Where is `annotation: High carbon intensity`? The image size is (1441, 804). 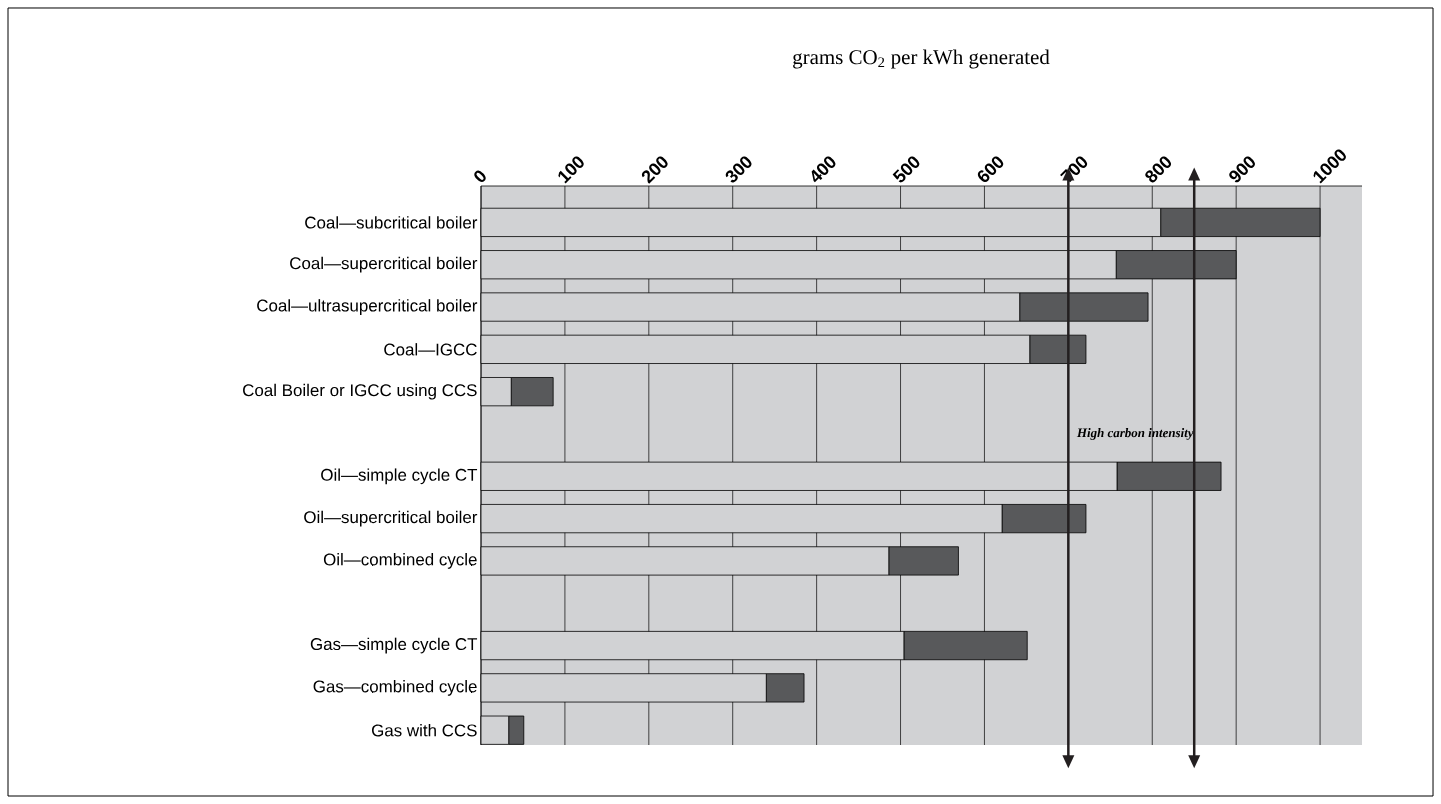
annotation: High carbon intensity is located at coordinates (1135, 434).